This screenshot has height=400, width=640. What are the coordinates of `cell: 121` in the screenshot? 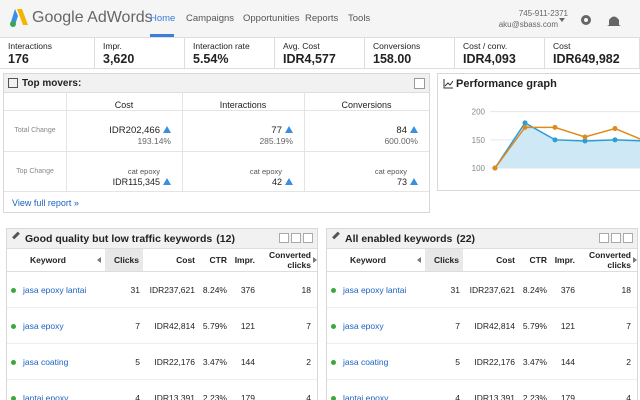 It's located at (567, 326).